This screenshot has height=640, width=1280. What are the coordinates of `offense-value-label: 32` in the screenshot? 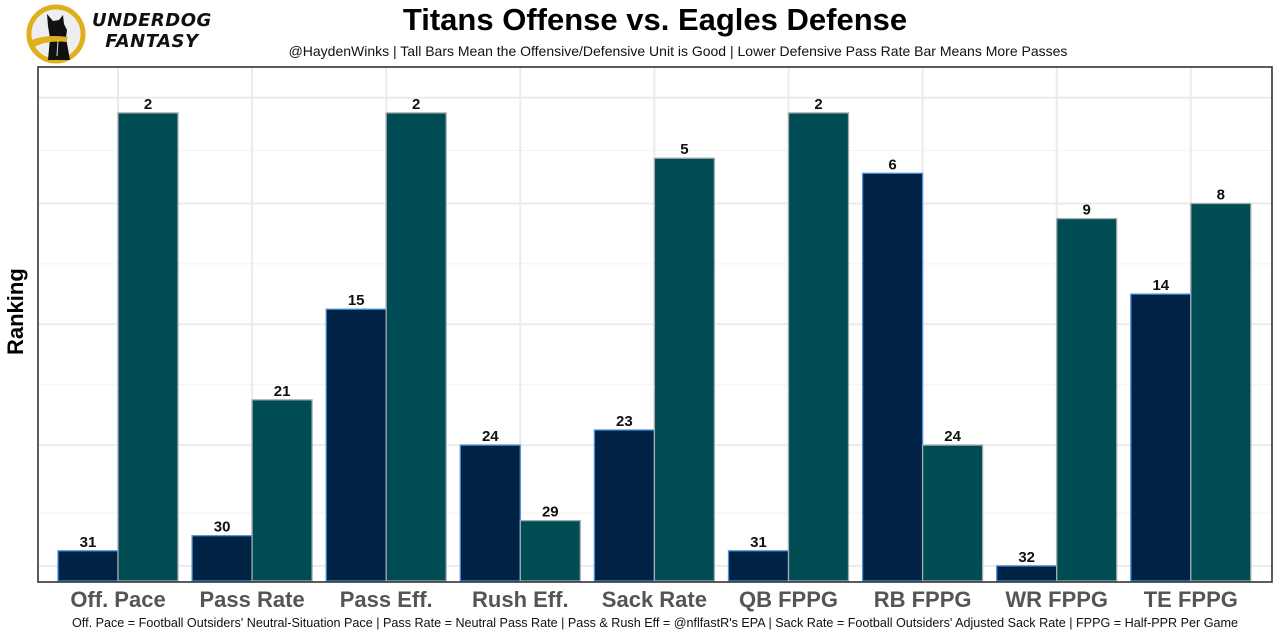 It's located at (1026, 557).